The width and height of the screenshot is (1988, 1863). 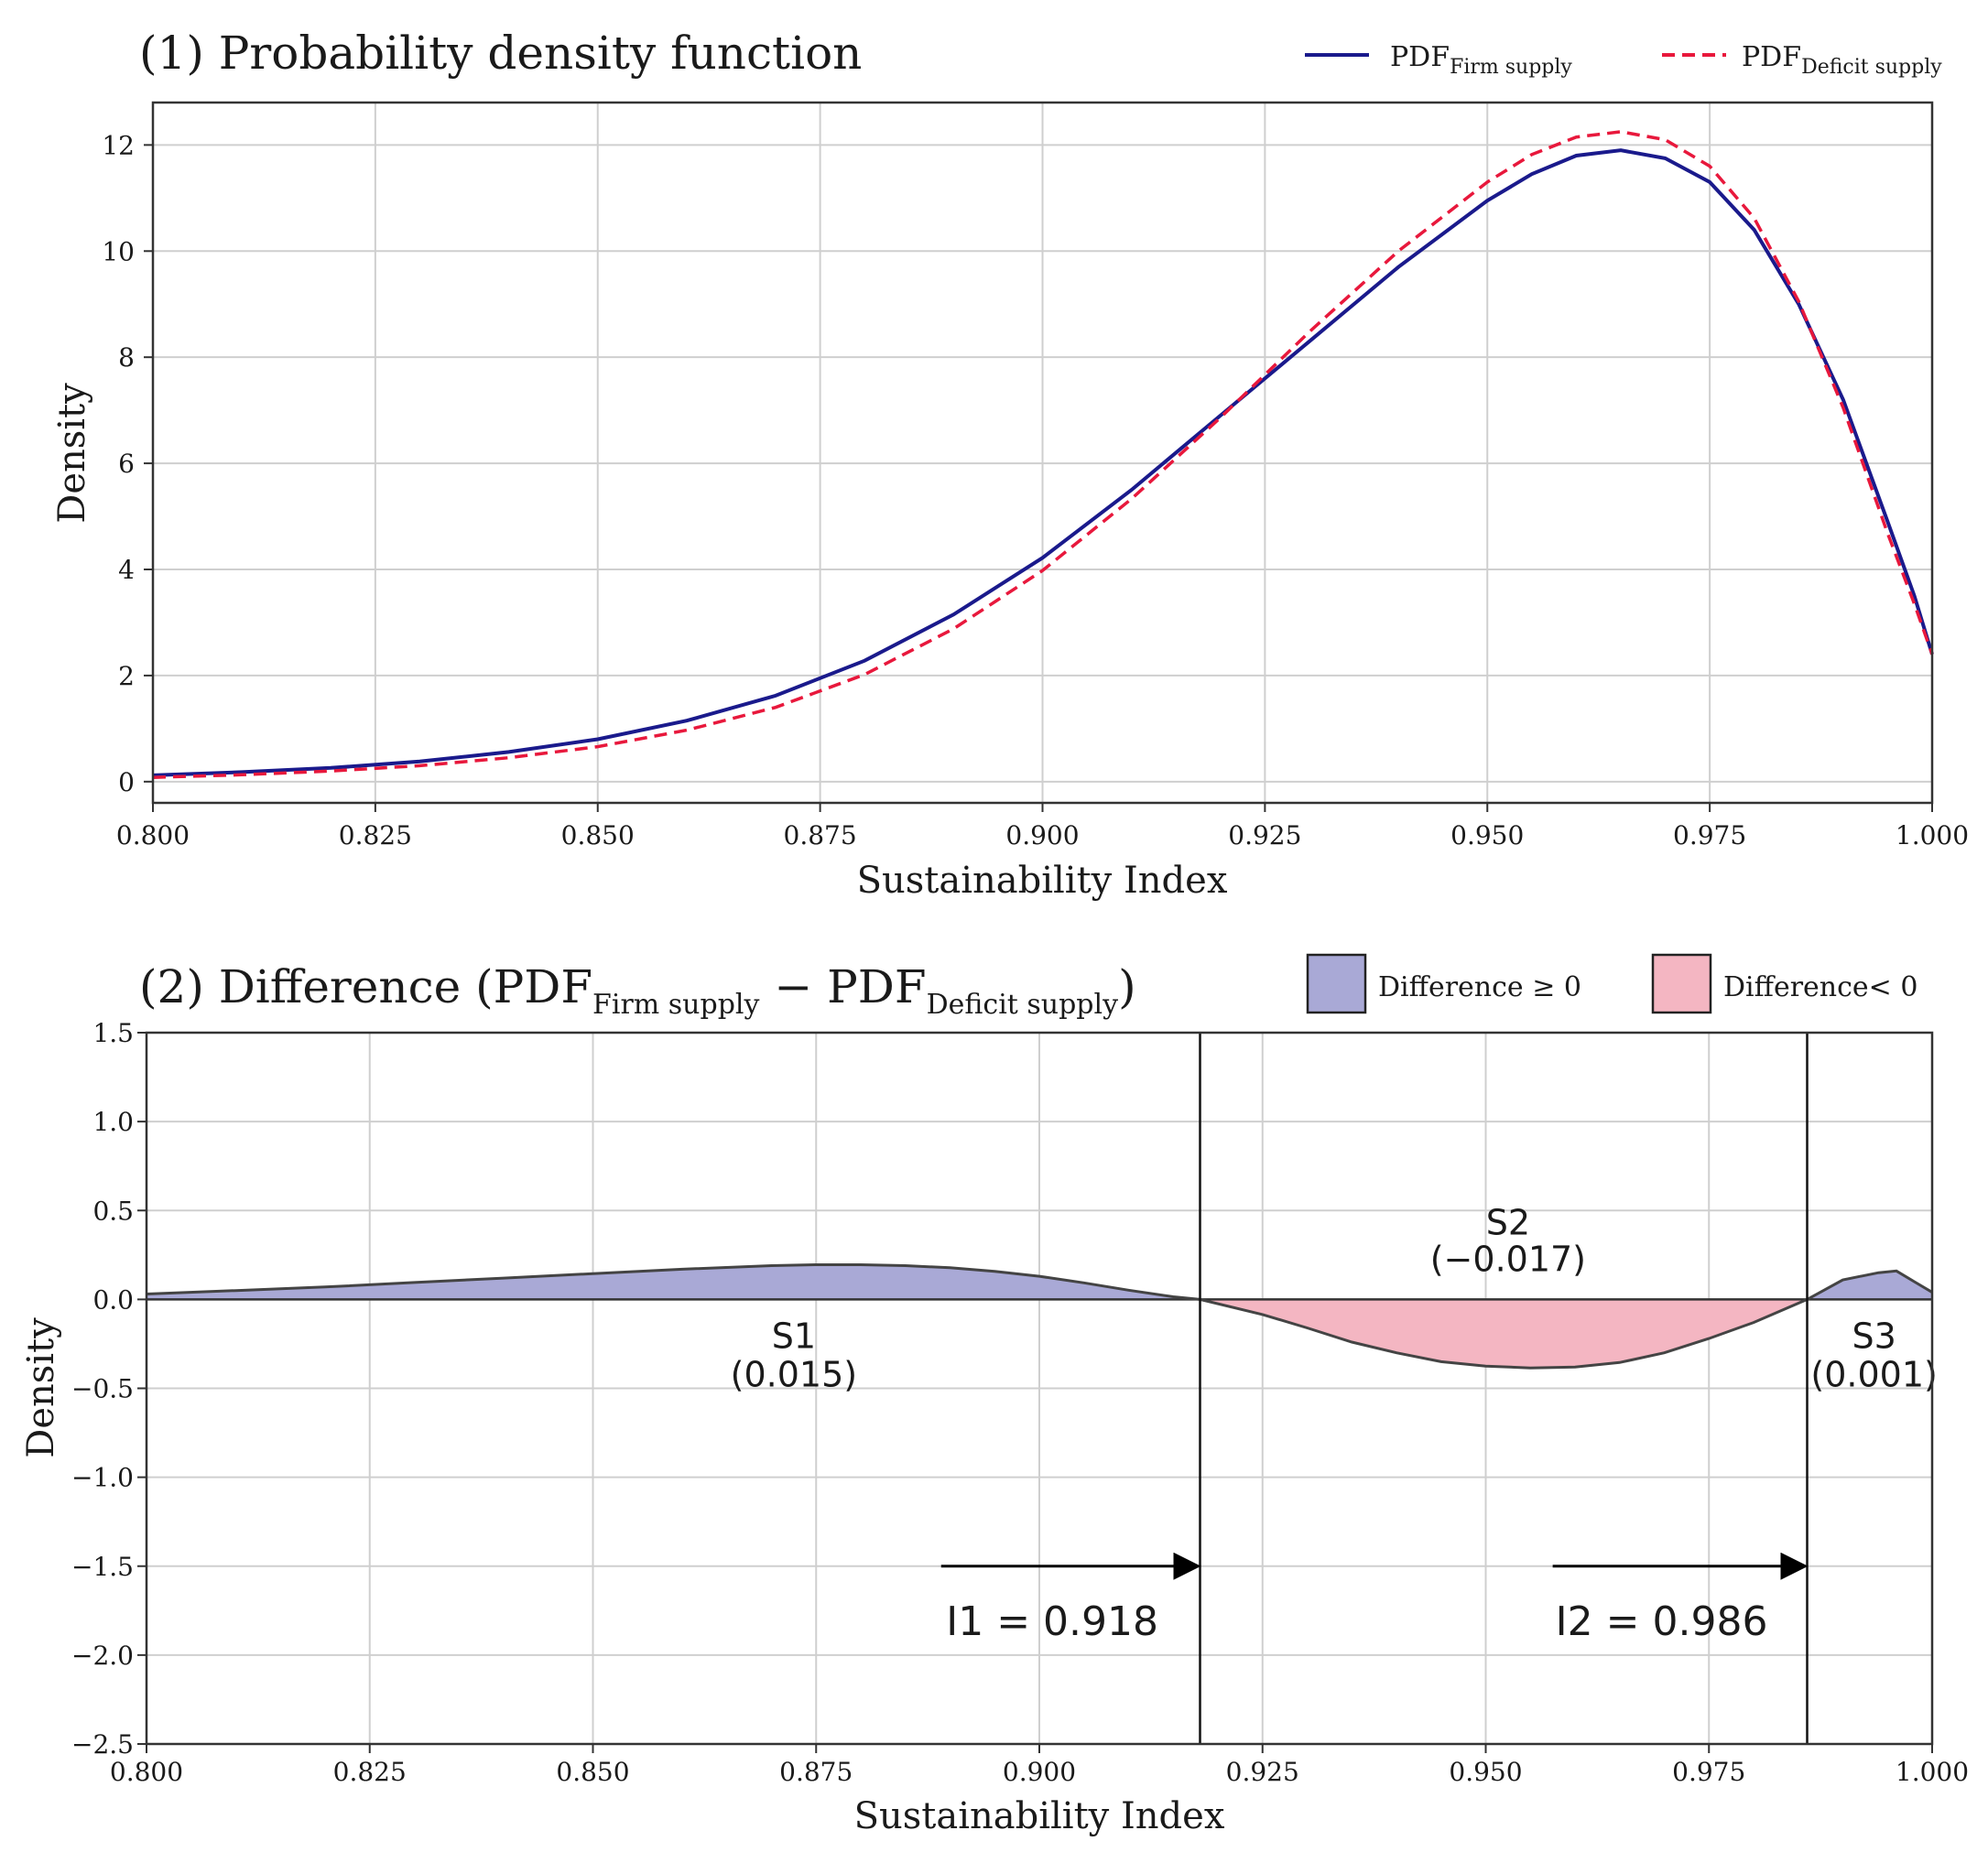 I want to click on difference-chart-legend: Difference ≥ 0 Difference< 0, so click(x=1611, y=983).